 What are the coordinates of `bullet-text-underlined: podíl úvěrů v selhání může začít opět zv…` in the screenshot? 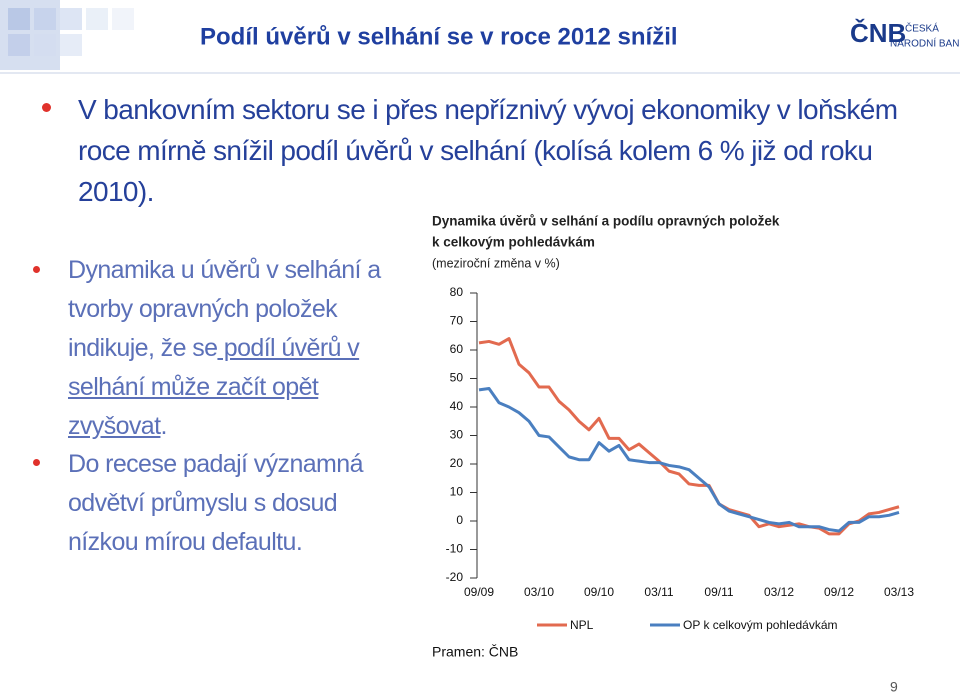 It's located at (214, 387).